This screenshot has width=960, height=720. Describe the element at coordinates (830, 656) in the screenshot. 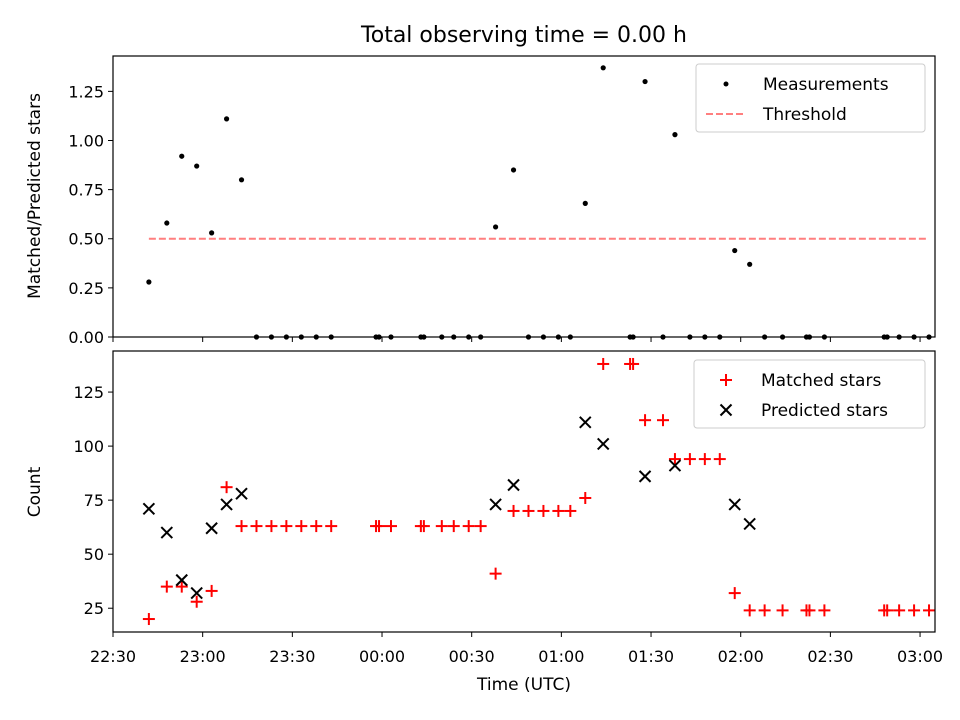

I see `bottom-x-tick-label: 02:30` at that location.